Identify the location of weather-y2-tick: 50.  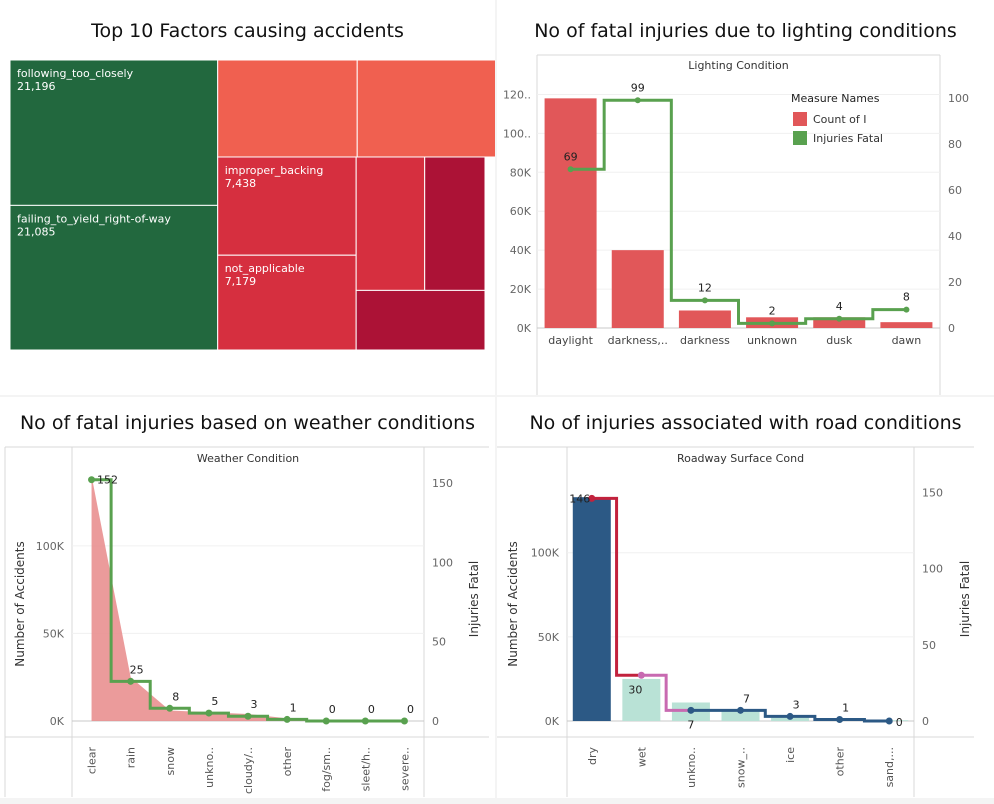
(439, 642).